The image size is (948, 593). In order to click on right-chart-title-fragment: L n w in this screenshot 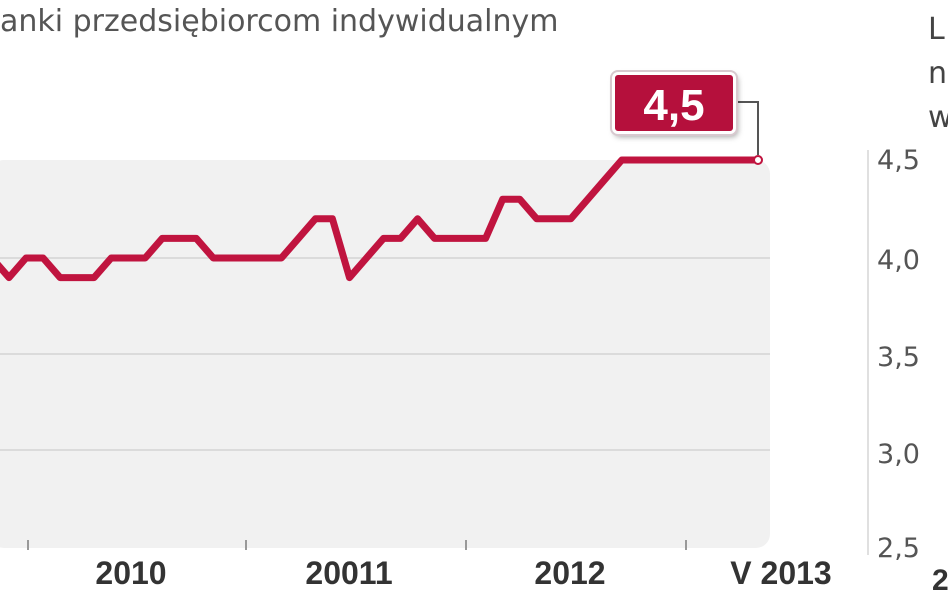, I will do `click(938, 74)`.